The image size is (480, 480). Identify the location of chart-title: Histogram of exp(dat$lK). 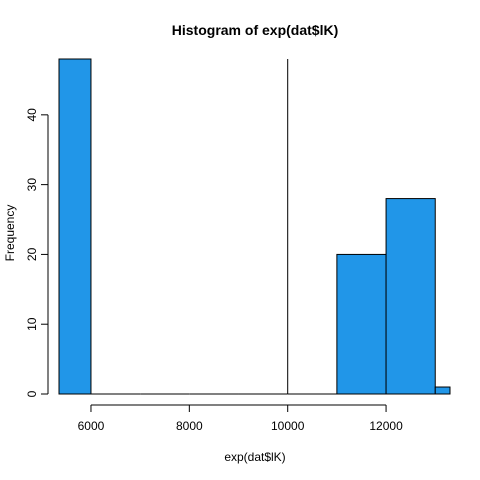
(255, 30).